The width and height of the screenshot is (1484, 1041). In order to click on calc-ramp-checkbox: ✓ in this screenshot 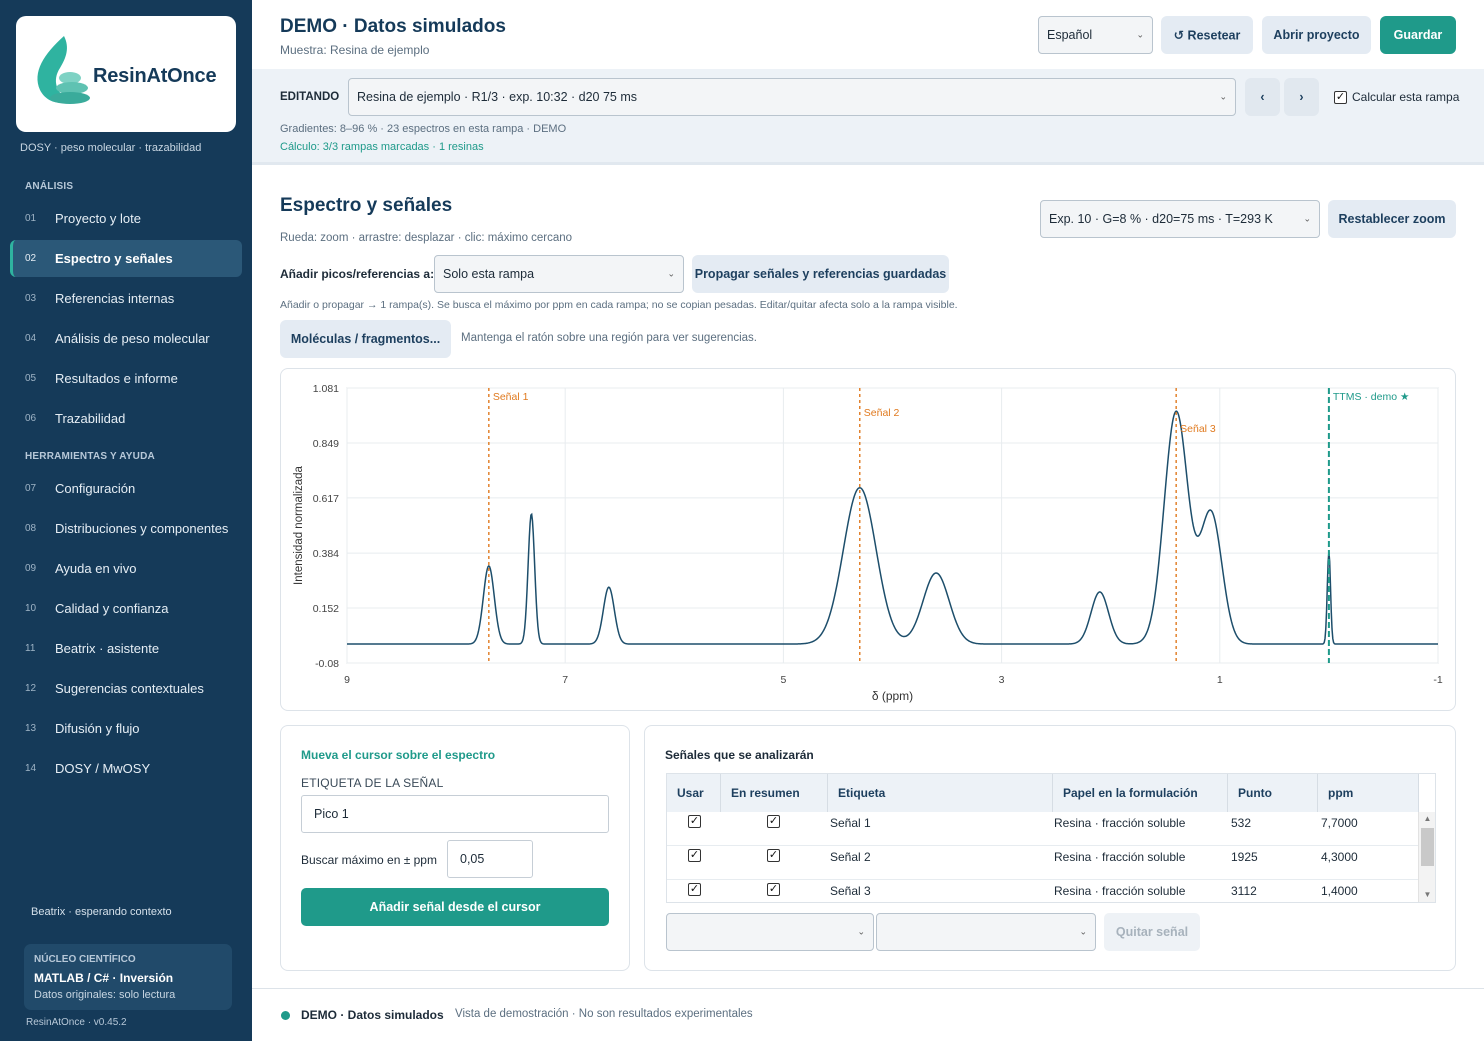, I will do `click(1340, 97)`.